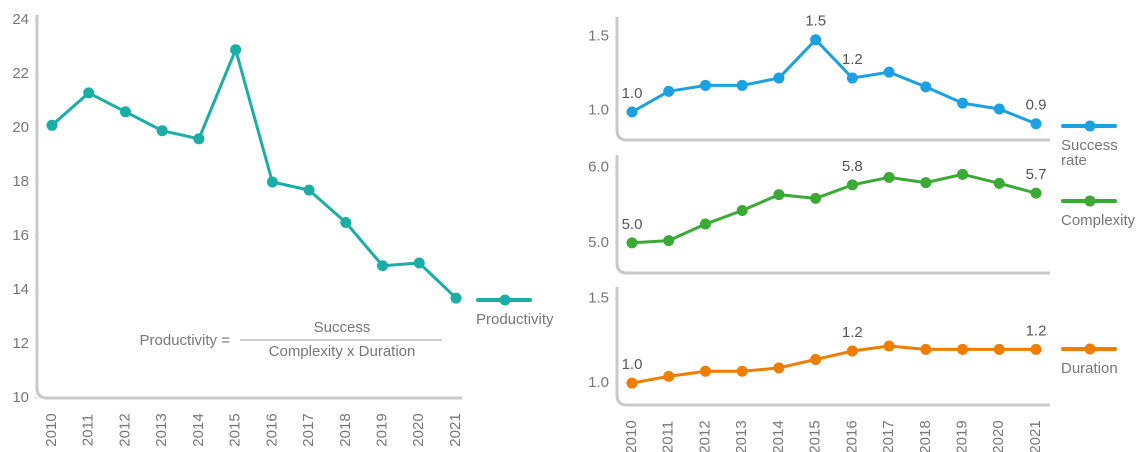 The width and height of the screenshot is (1148, 452). I want to click on y-tick-label: 20, so click(20, 127).